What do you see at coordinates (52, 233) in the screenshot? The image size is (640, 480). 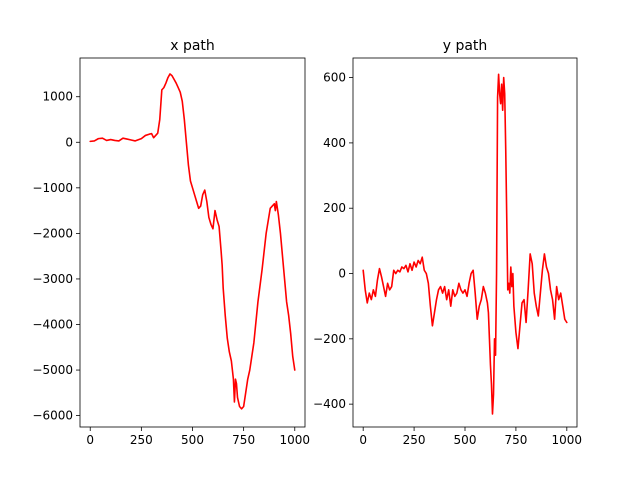 I see `y-tick-label: −2000` at bounding box center [52, 233].